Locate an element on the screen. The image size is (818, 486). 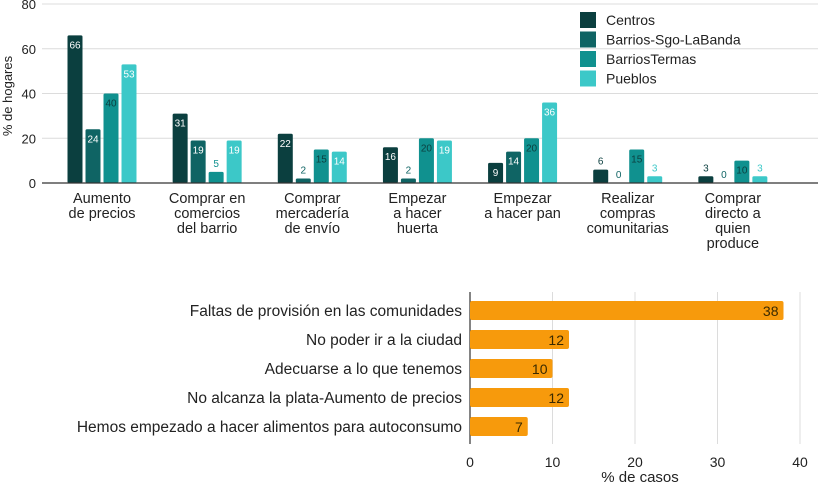
x-tick-label: 10 is located at coordinates (553, 462).